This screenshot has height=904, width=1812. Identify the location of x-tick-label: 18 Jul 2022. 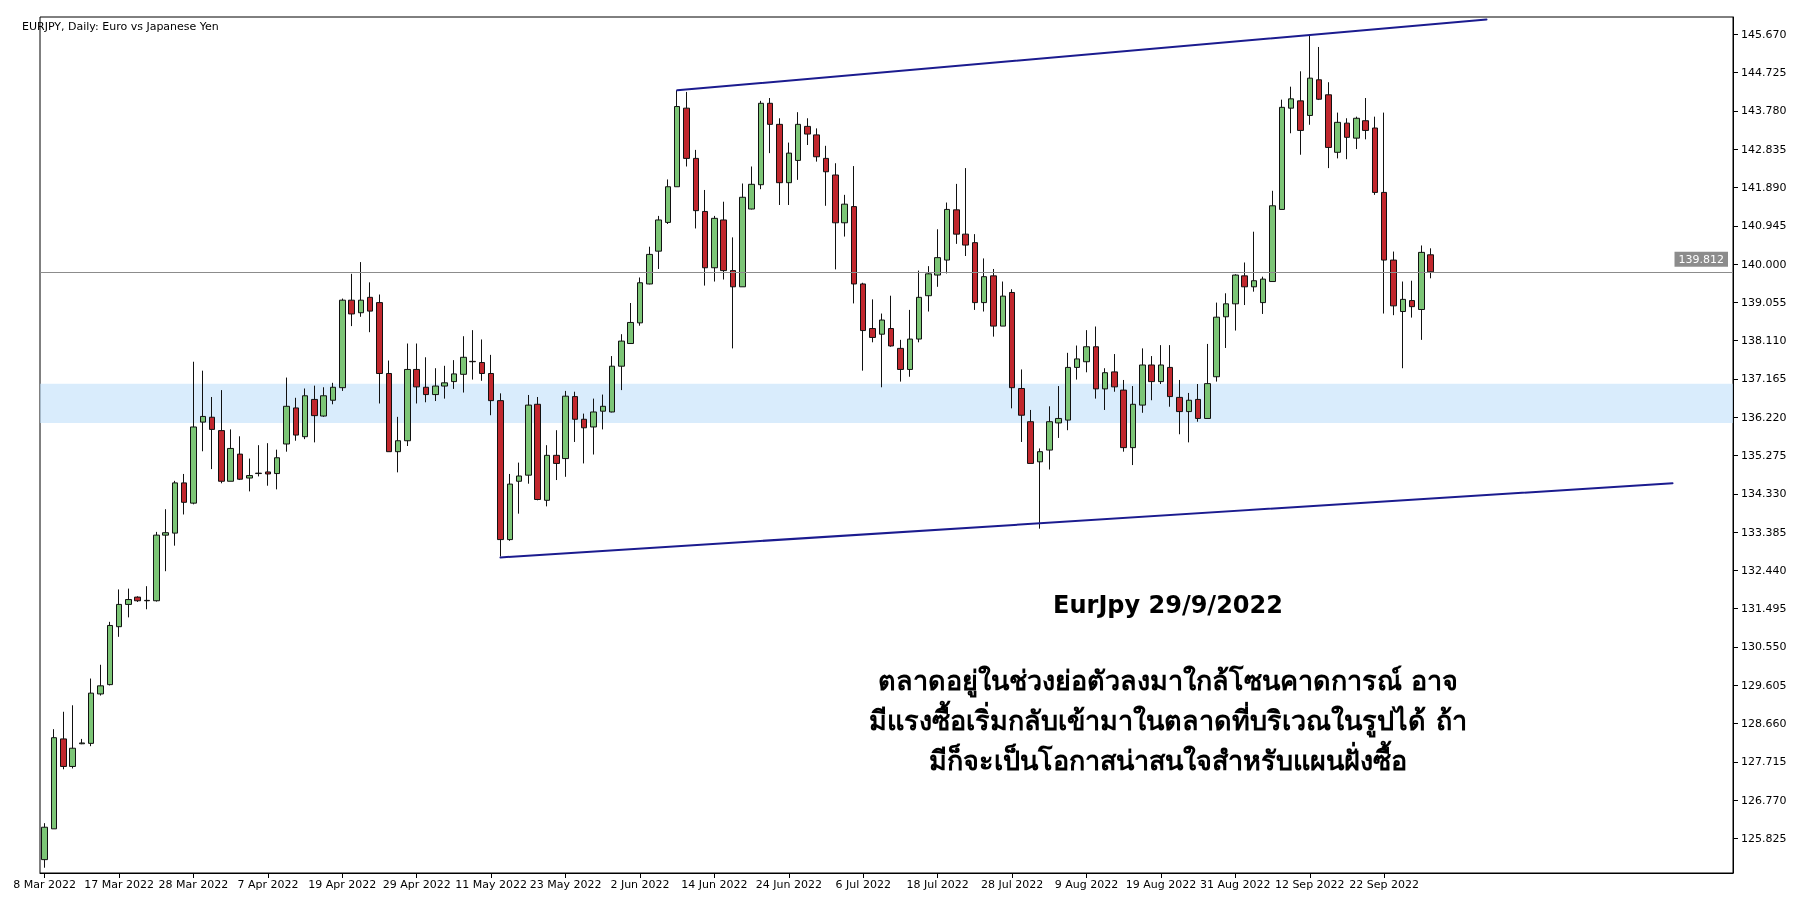
(937, 884).